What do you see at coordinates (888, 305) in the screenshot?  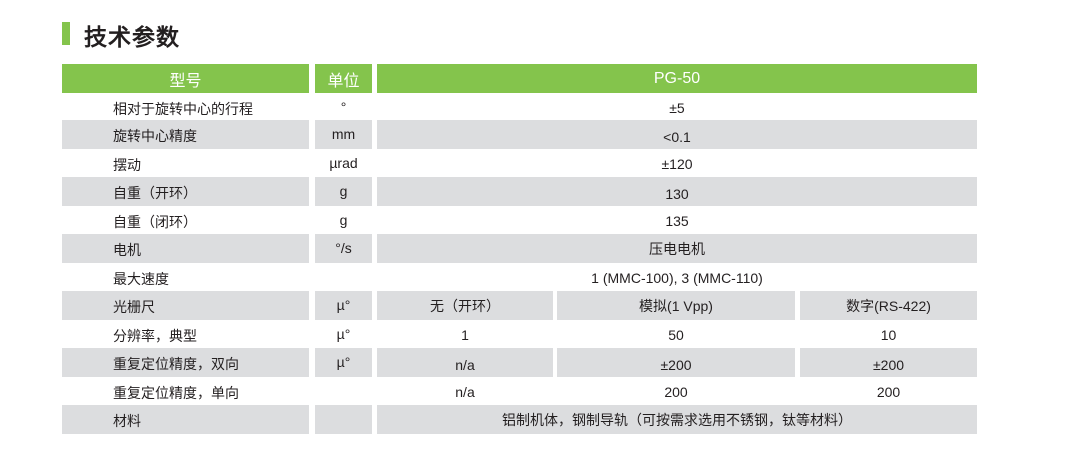 I see `row-value: 数字(RS-422)` at bounding box center [888, 305].